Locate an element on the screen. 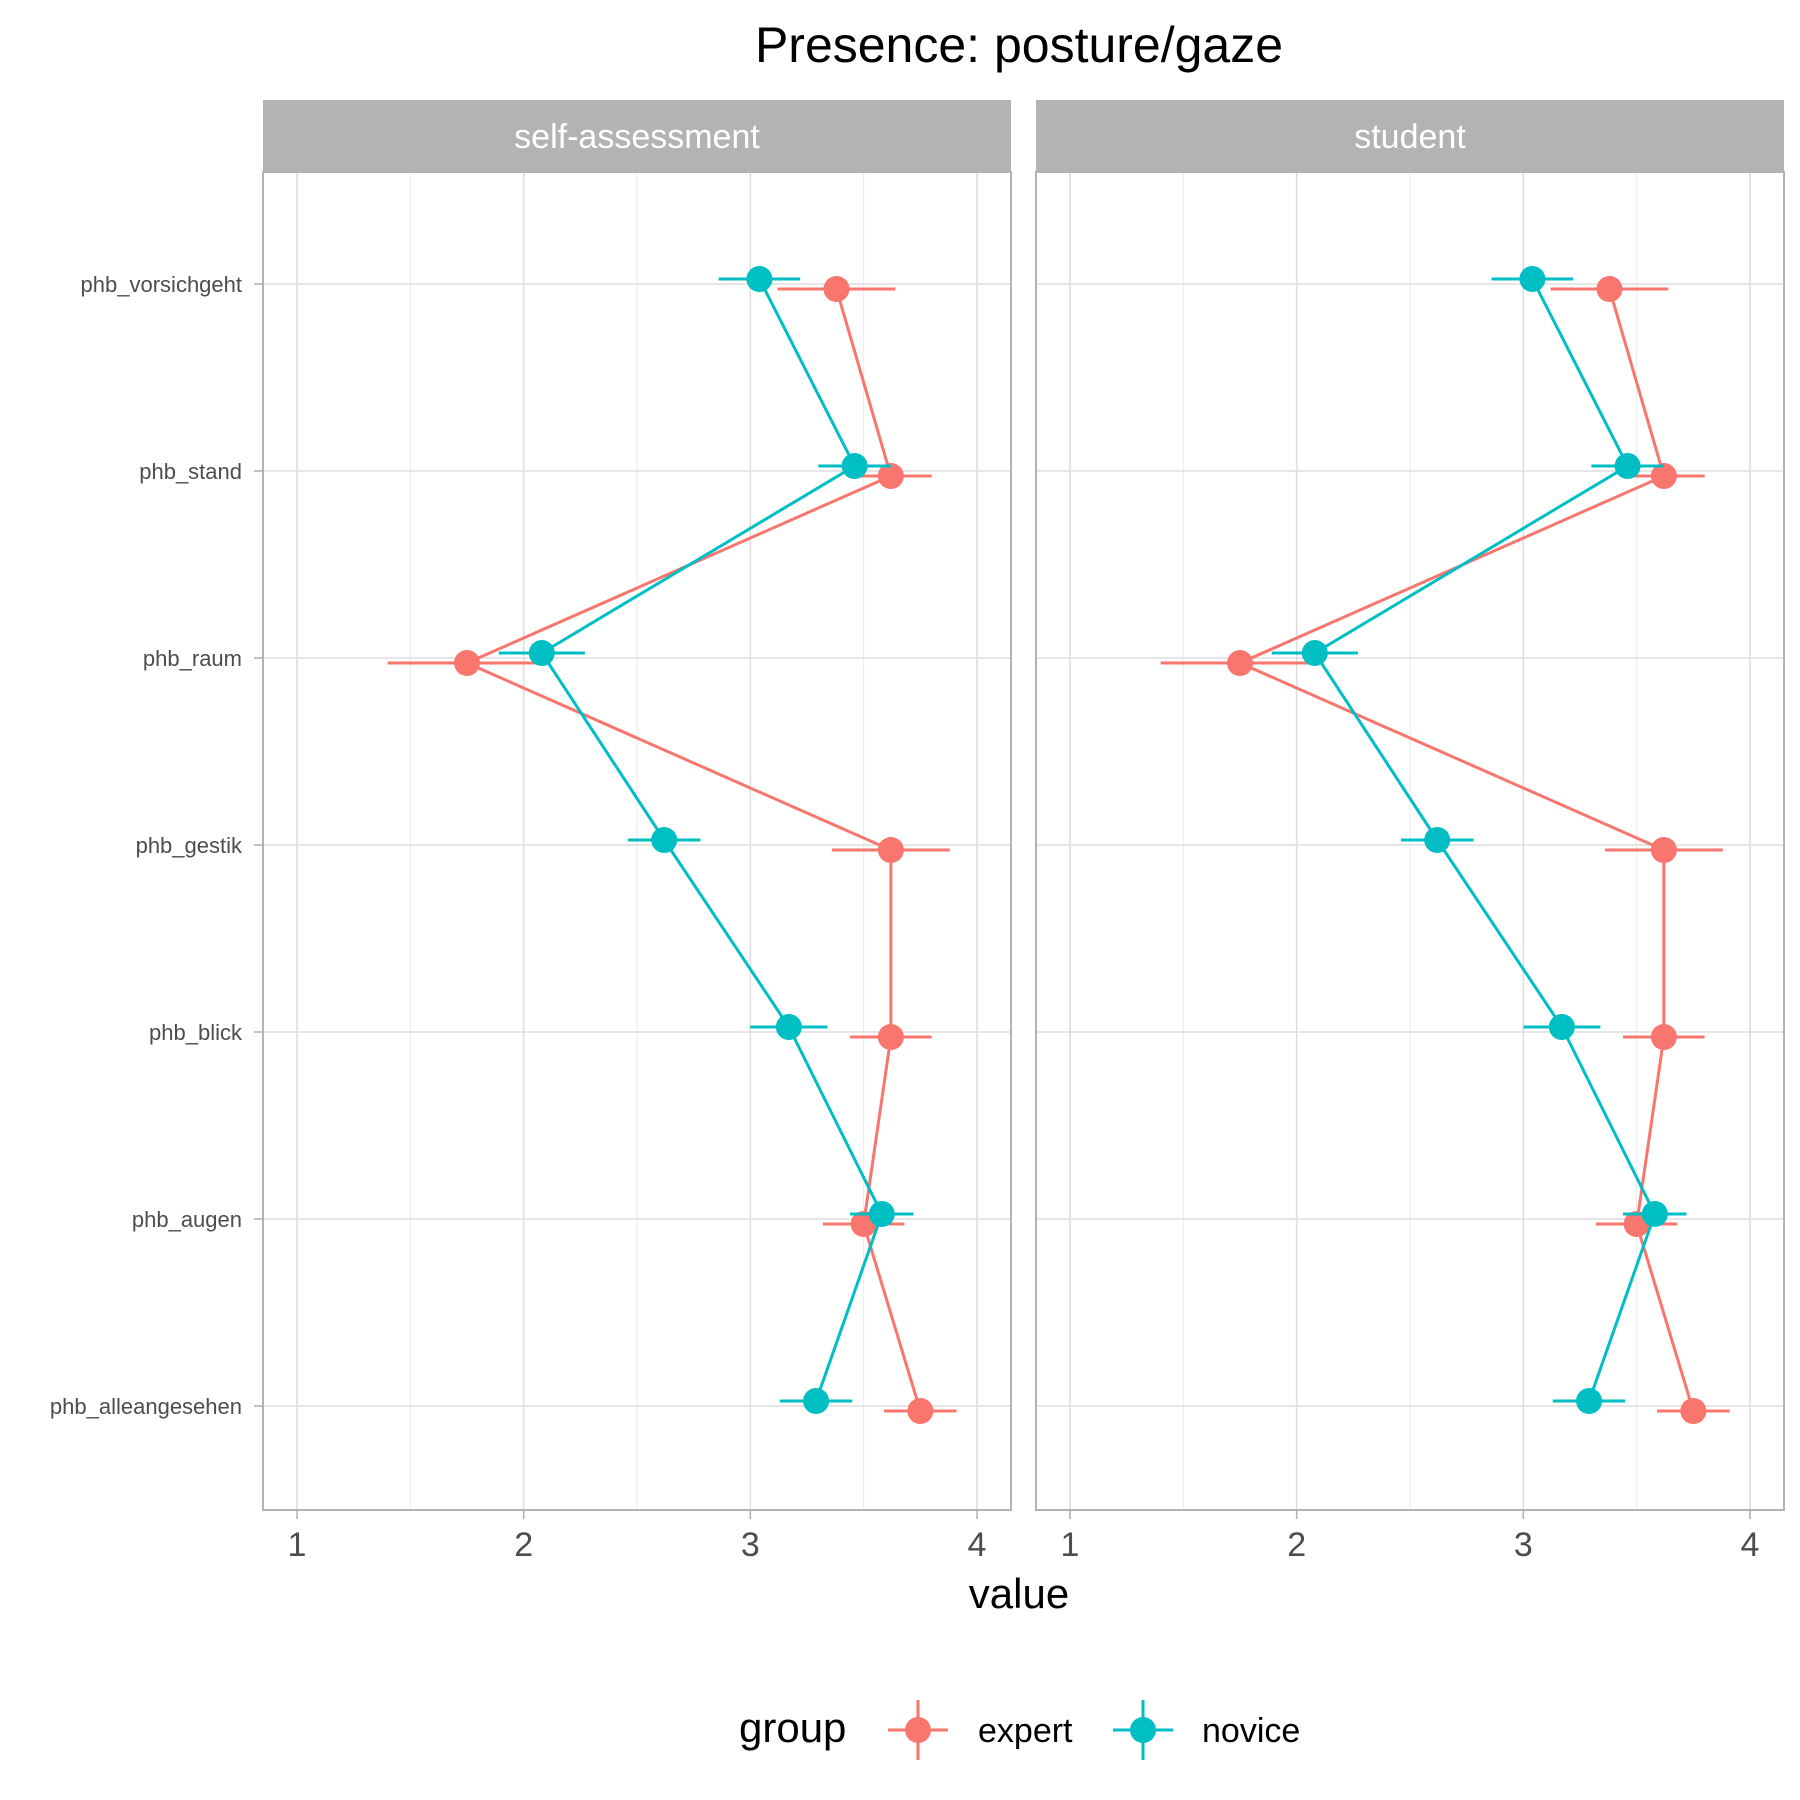  facet-strip-label: self-assessment is located at coordinates (637, 137).